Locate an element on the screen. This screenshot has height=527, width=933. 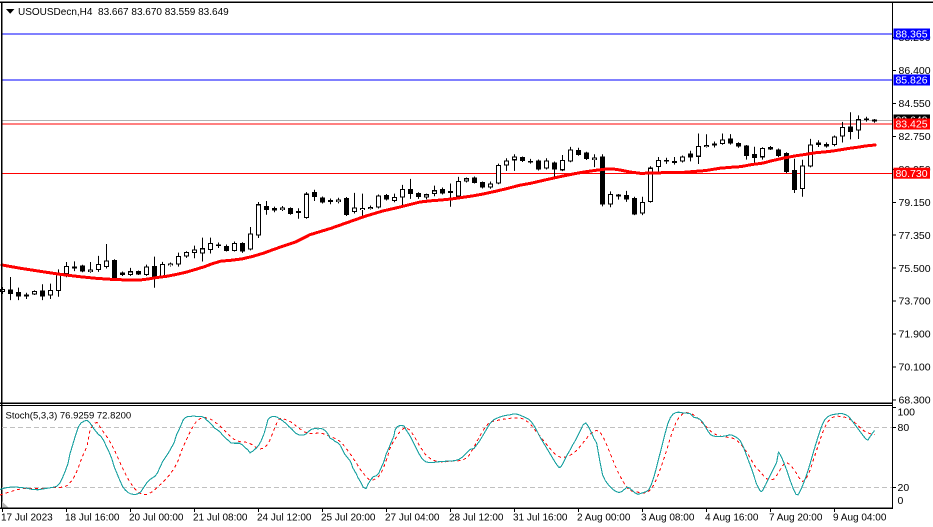
svg-text: 84.550 is located at coordinates (915, 104).